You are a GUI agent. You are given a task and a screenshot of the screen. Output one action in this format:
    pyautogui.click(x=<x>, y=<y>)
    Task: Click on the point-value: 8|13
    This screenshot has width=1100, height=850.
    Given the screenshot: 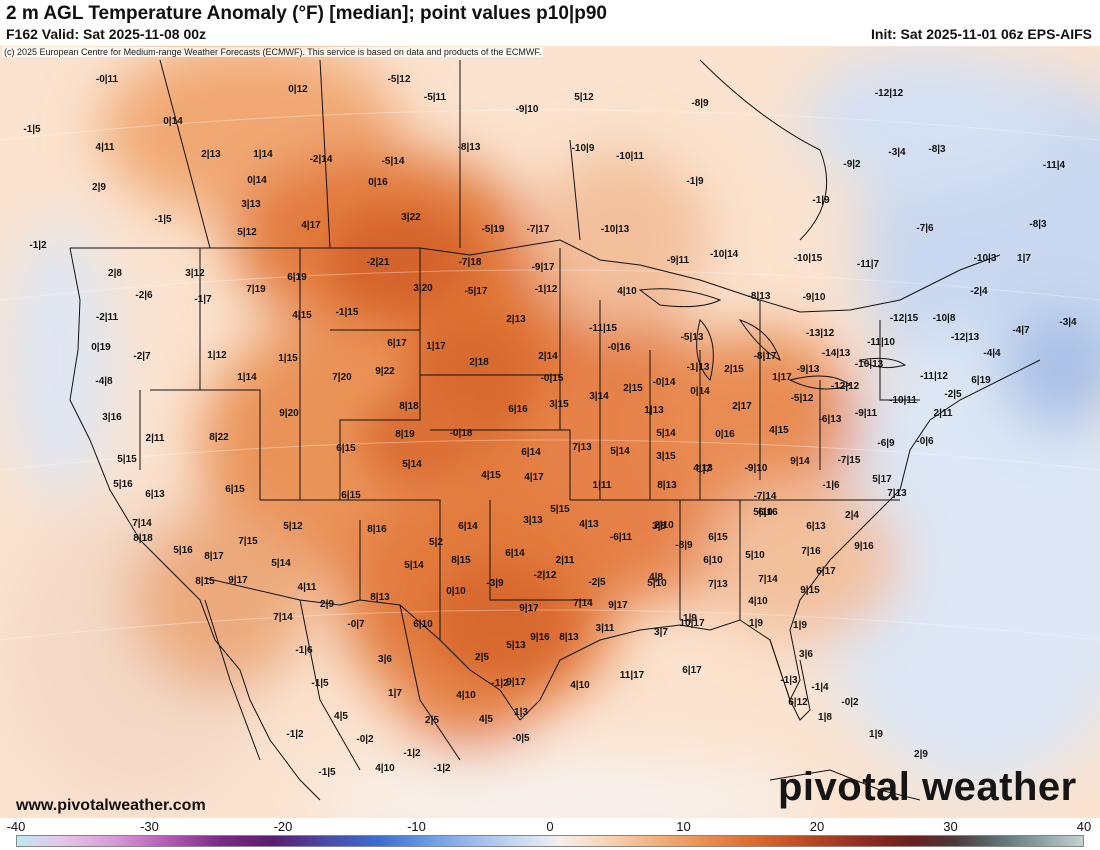 What is the action you would take?
    pyautogui.click(x=667, y=485)
    